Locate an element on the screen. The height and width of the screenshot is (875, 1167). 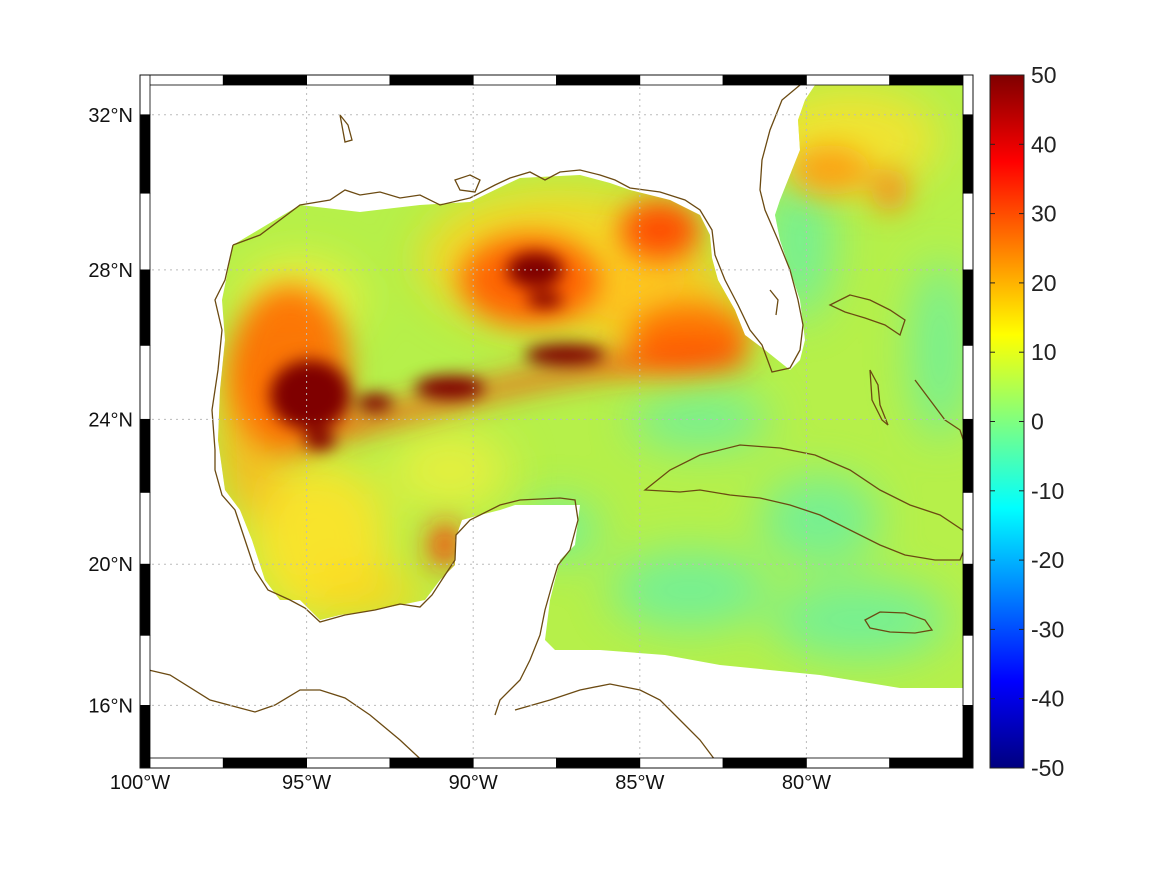
x-tick-label: 95°W is located at coordinates (306, 783).